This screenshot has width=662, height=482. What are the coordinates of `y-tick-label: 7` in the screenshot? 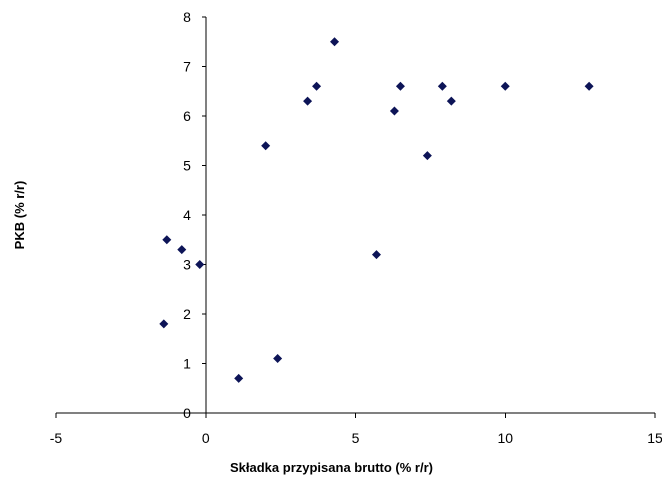 It's located at (187, 67).